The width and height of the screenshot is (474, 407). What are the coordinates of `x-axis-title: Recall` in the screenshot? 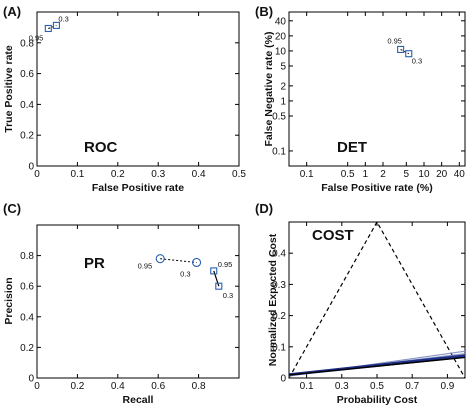 It's located at (138, 400).